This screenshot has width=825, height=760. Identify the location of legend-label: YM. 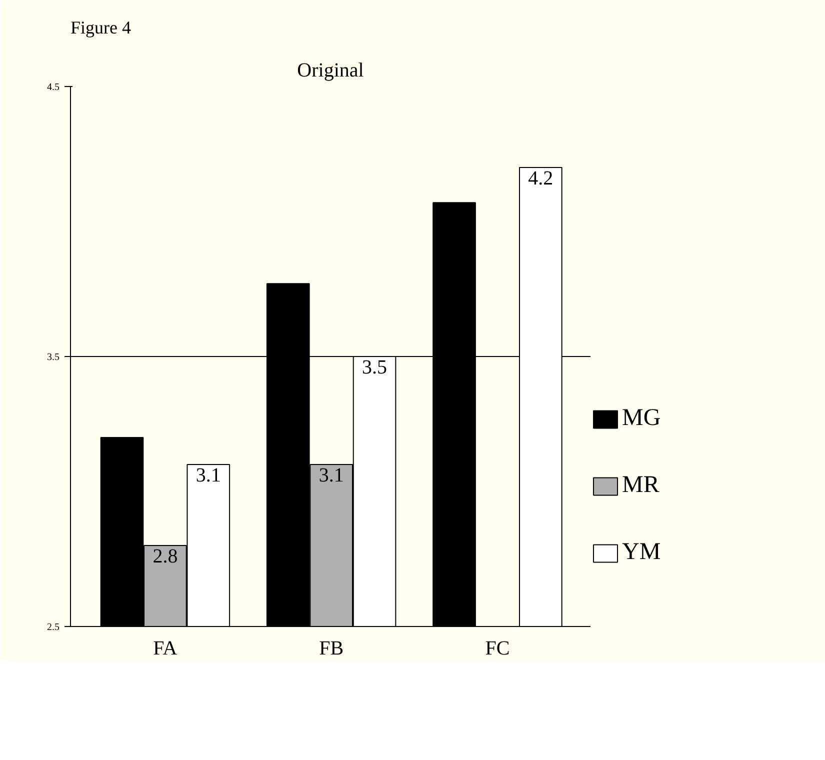
(641, 552).